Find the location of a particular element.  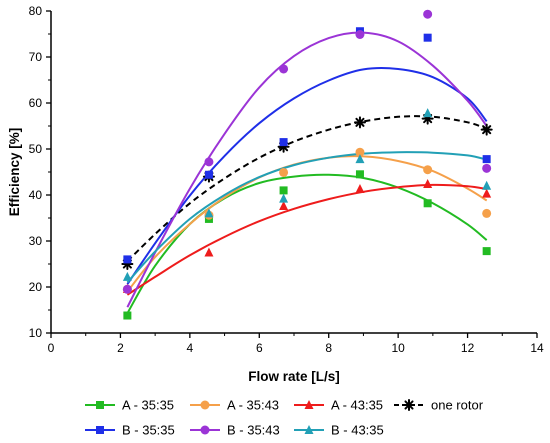

legend-item-b-43-35: B - 43:35 is located at coordinates (339, 430).